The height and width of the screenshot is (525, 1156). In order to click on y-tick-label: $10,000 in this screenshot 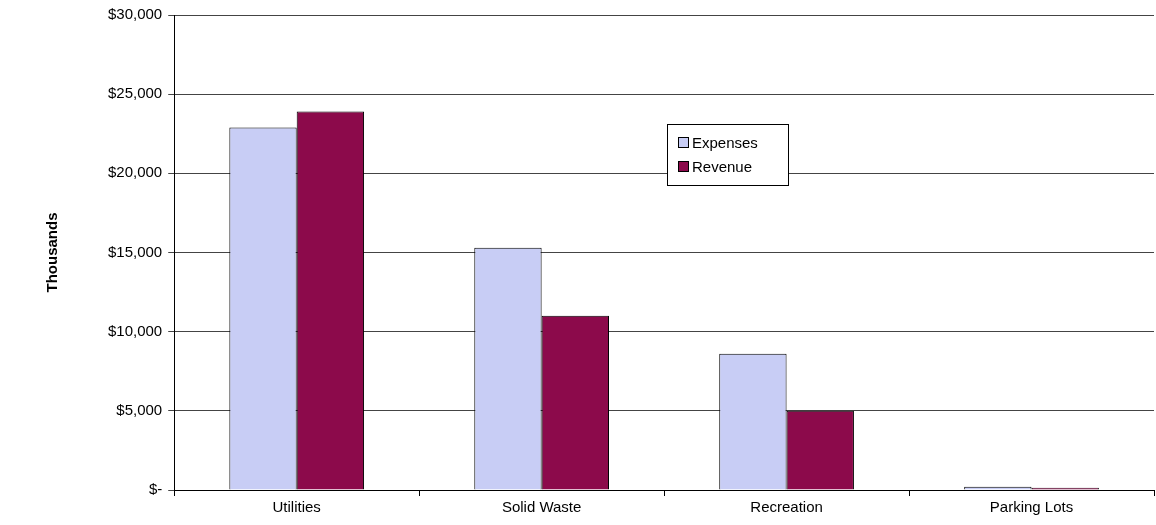, I will do `click(135, 330)`.